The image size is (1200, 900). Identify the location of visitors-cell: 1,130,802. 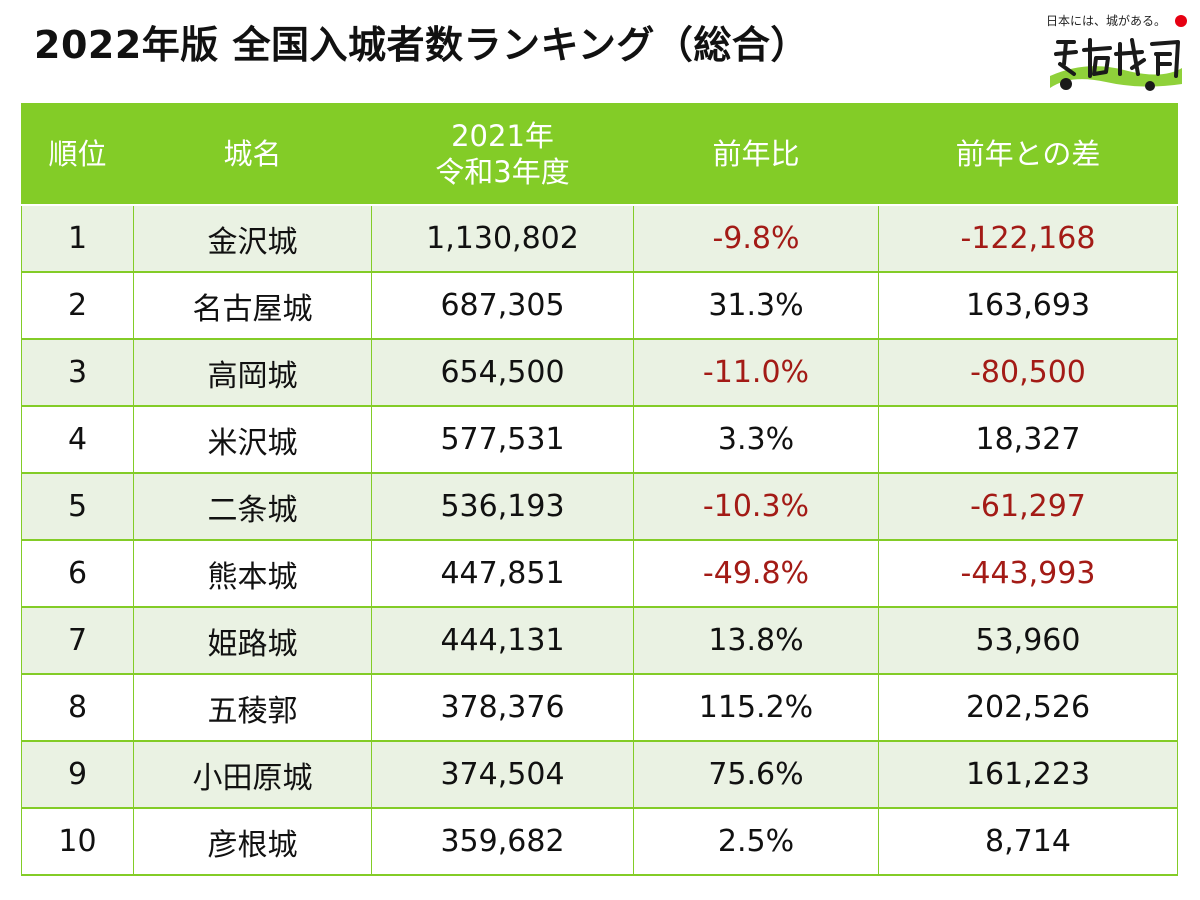
(502, 239).